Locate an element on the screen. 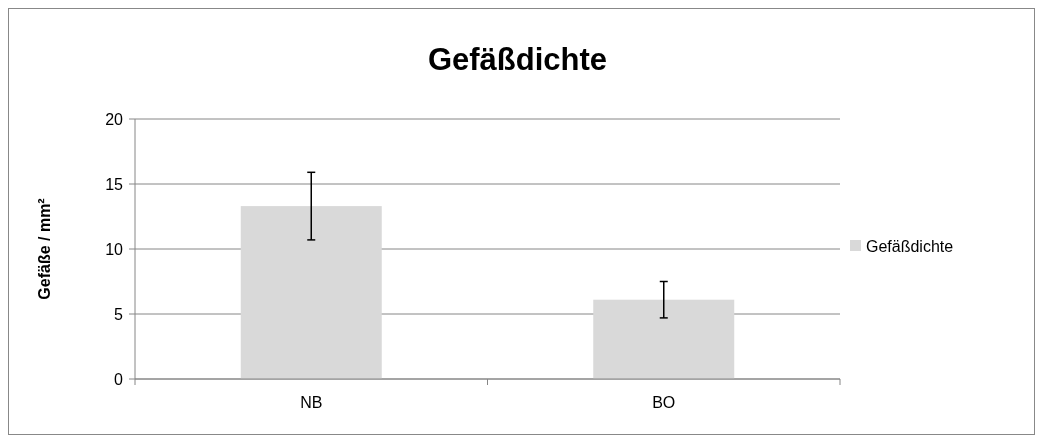  y-tick-label: 20 is located at coordinates (114, 119).